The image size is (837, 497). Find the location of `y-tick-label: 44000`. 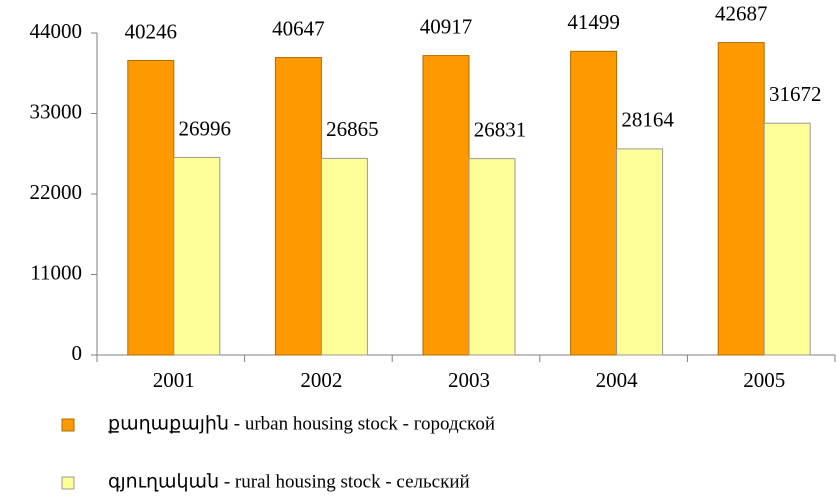

y-tick-label: 44000 is located at coordinates (56, 31).